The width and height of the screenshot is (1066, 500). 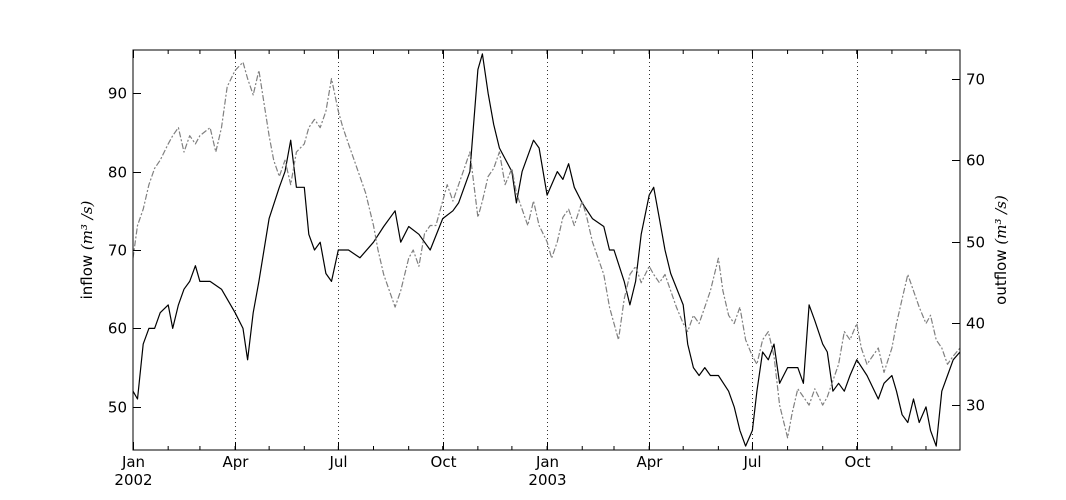 I want to click on y-axis-left: 50 60 70 80 90, so click(x=124, y=251).